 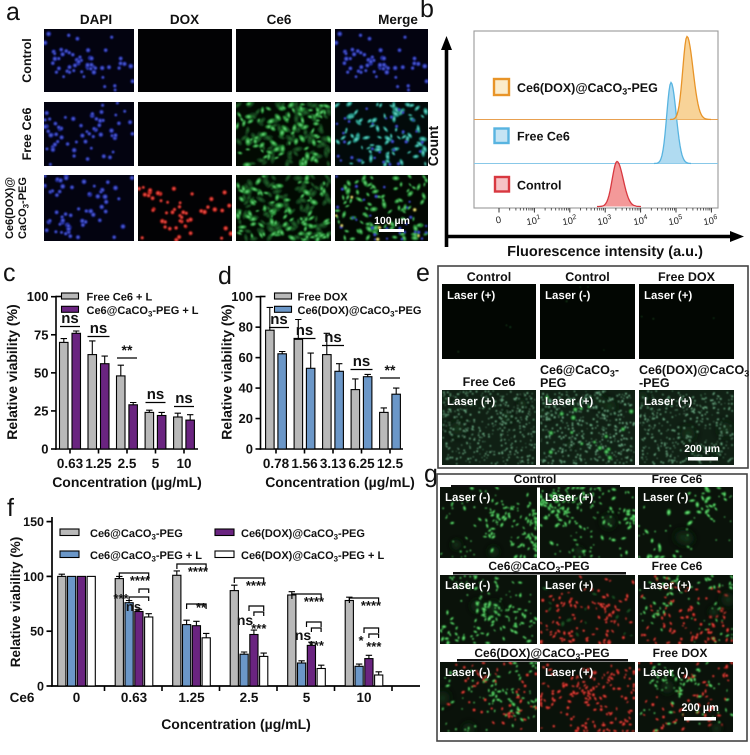 I want to click on svg-text: 101, so click(x=533, y=221).